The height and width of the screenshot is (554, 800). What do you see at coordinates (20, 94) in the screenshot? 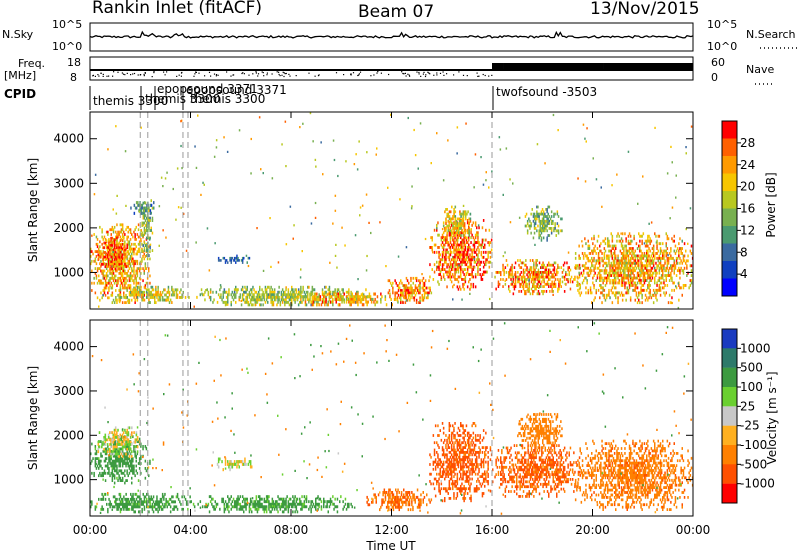
I see `cpid-label: CPID` at bounding box center [20, 94].